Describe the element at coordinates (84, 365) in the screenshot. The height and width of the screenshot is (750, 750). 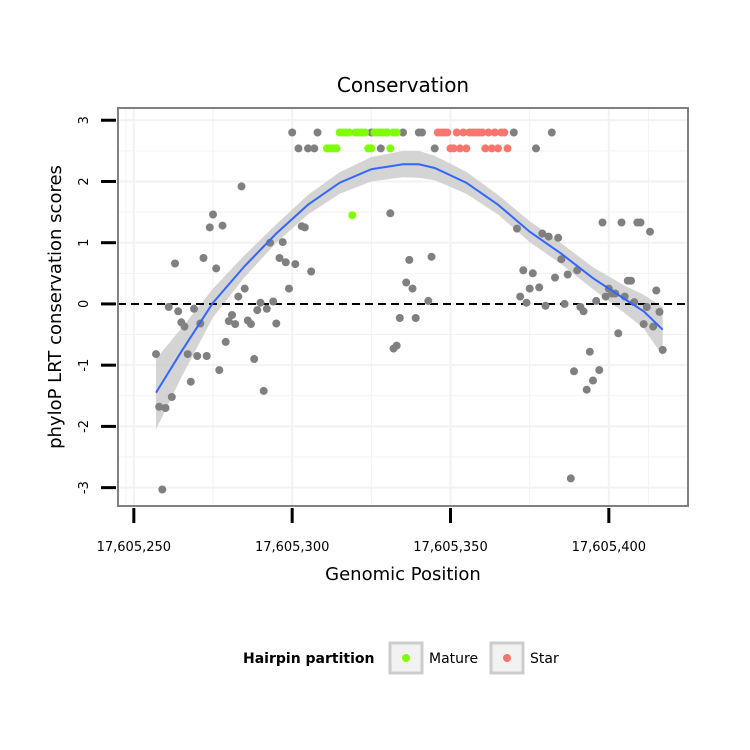
I see `y-tick-label: -1` at that location.